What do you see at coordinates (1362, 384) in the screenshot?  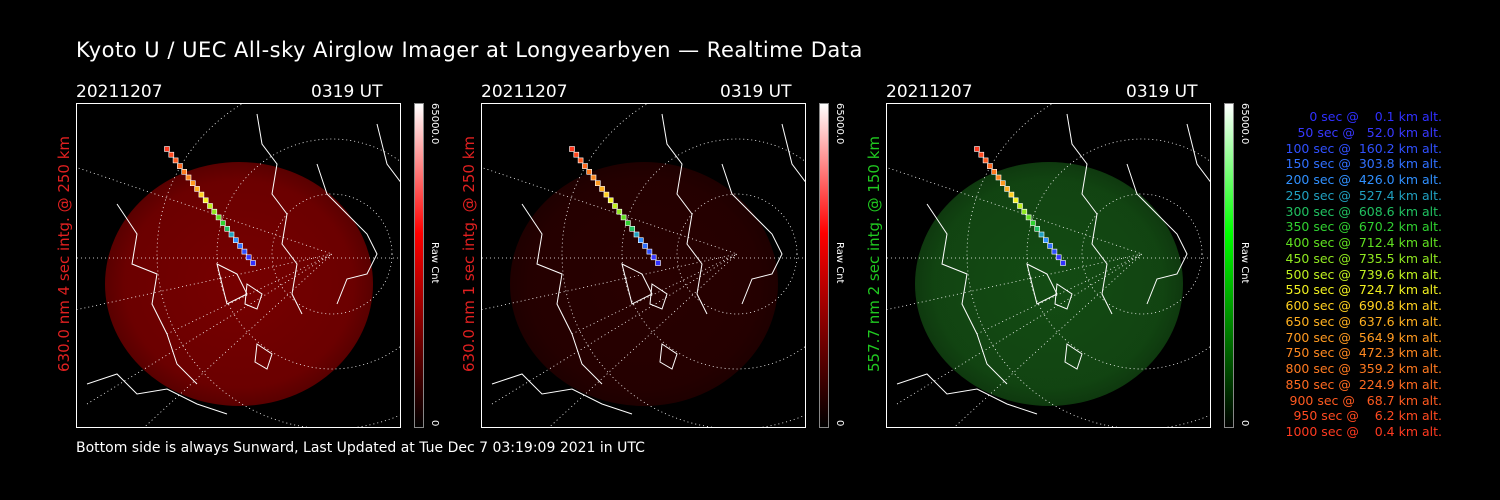 I see `legend-entry: 850 sec @ 224.9 km alt.` at bounding box center [1362, 384].